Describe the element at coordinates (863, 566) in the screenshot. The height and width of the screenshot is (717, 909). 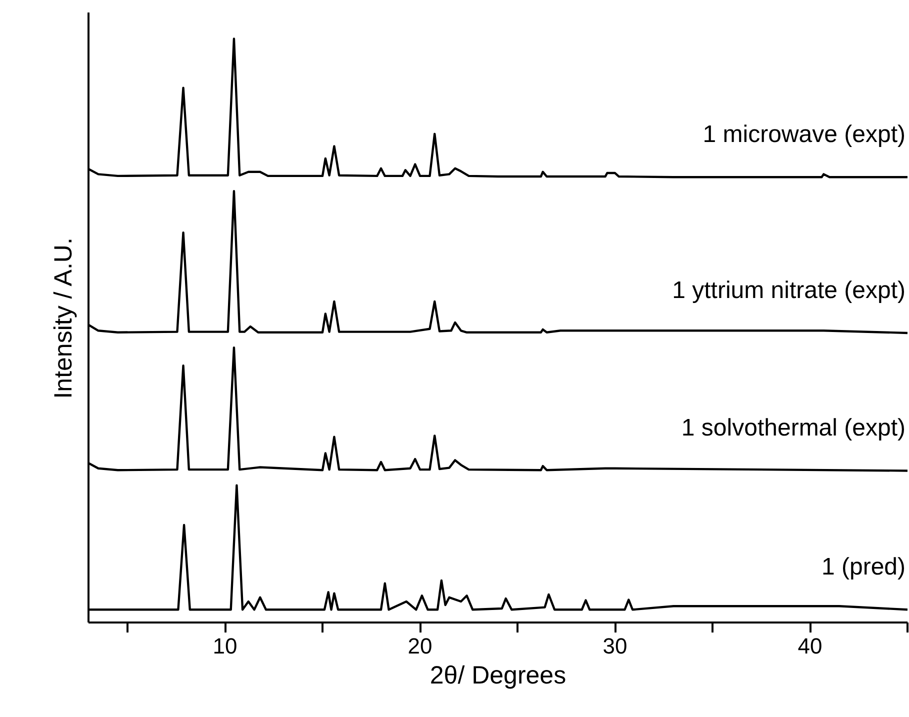
I see `series-label: 1 (pred)` at that location.